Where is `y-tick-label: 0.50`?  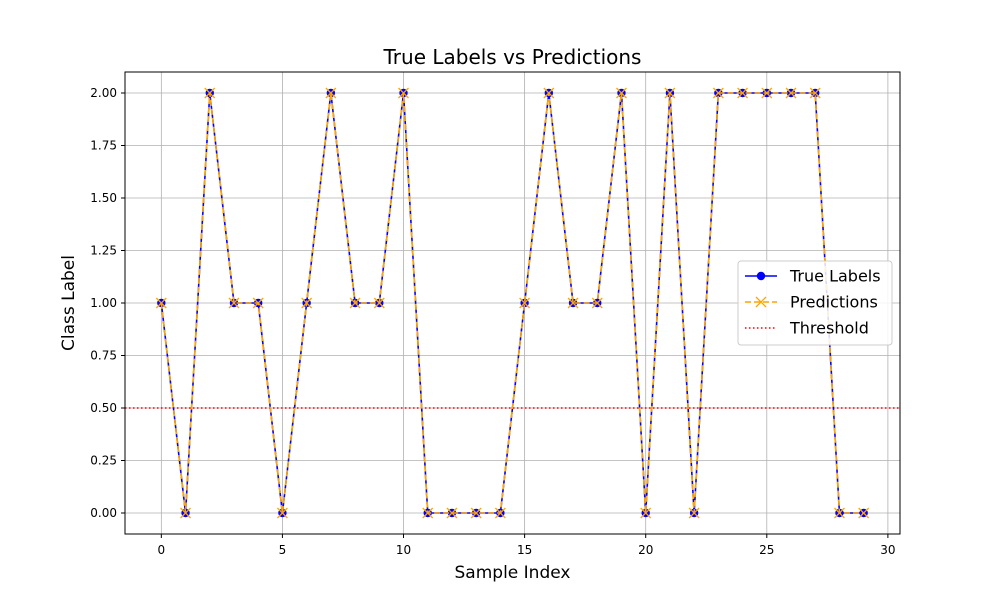
y-tick-label: 0.50 is located at coordinates (103, 408).